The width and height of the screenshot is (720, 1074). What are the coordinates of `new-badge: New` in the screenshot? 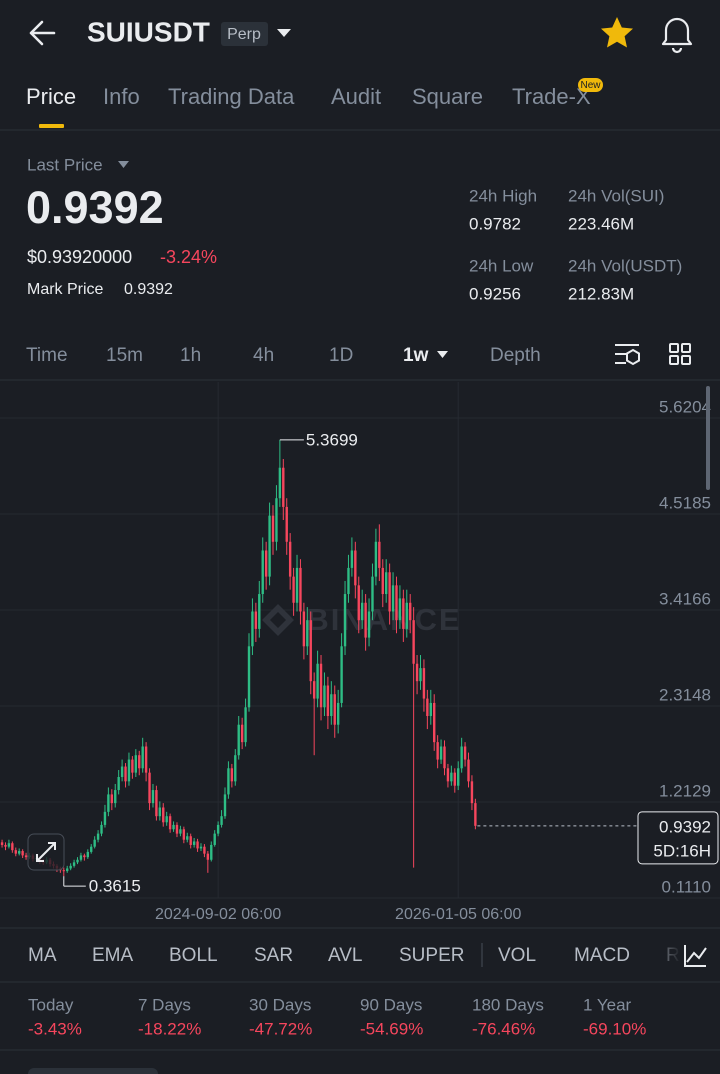 It's located at (590, 85).